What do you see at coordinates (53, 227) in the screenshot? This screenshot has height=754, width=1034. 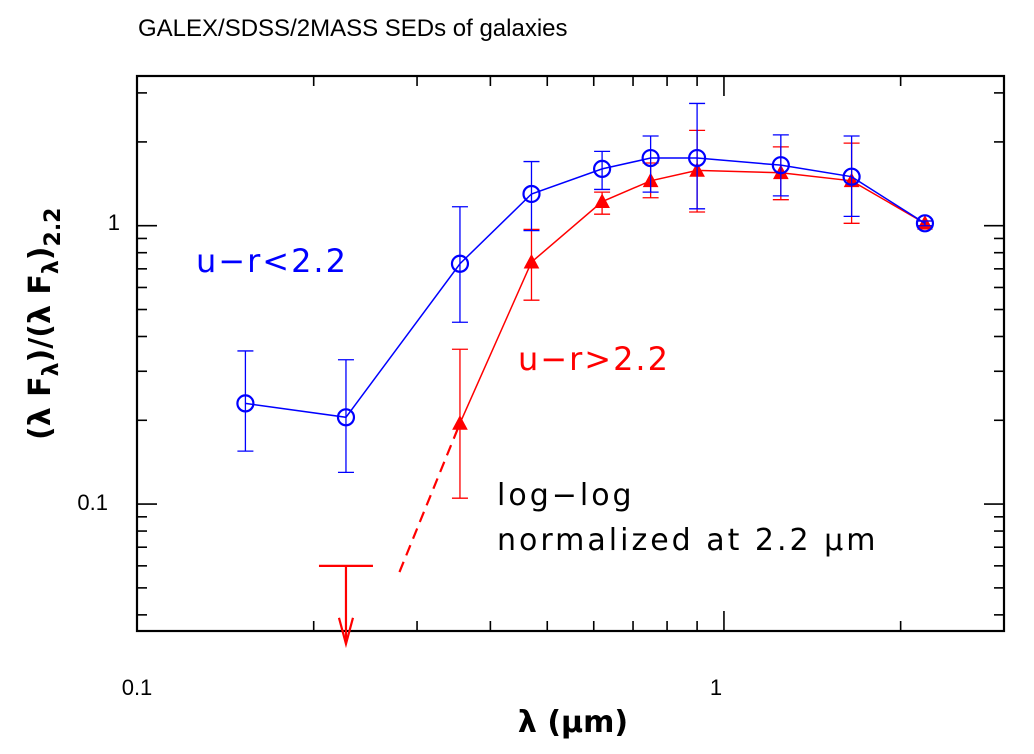 I see `y-label-sub: 2.2` at bounding box center [53, 227].